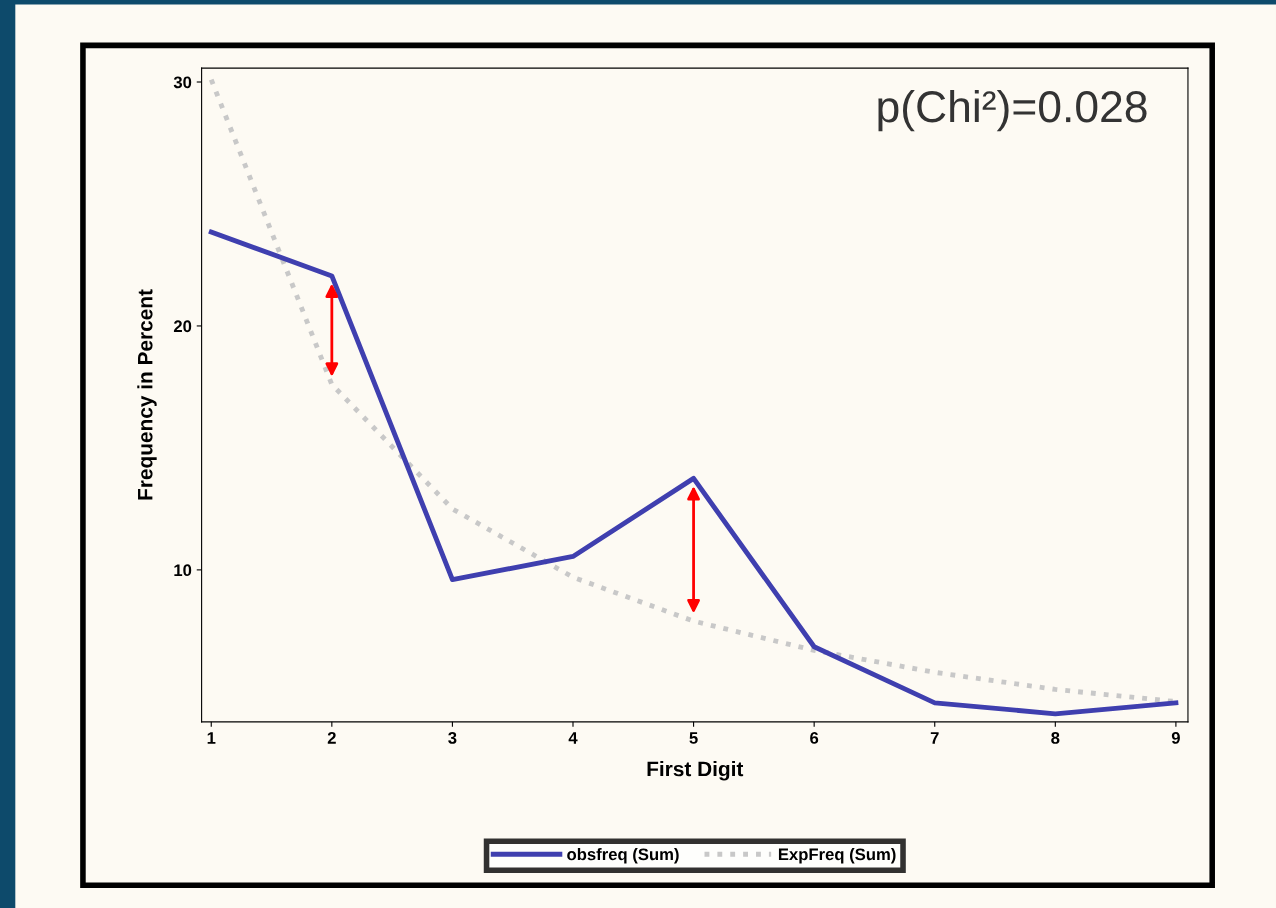 This screenshot has width=1276, height=908. What do you see at coordinates (1012, 110) in the screenshot?
I see `annotation: p(Chi²)=0.028` at bounding box center [1012, 110].